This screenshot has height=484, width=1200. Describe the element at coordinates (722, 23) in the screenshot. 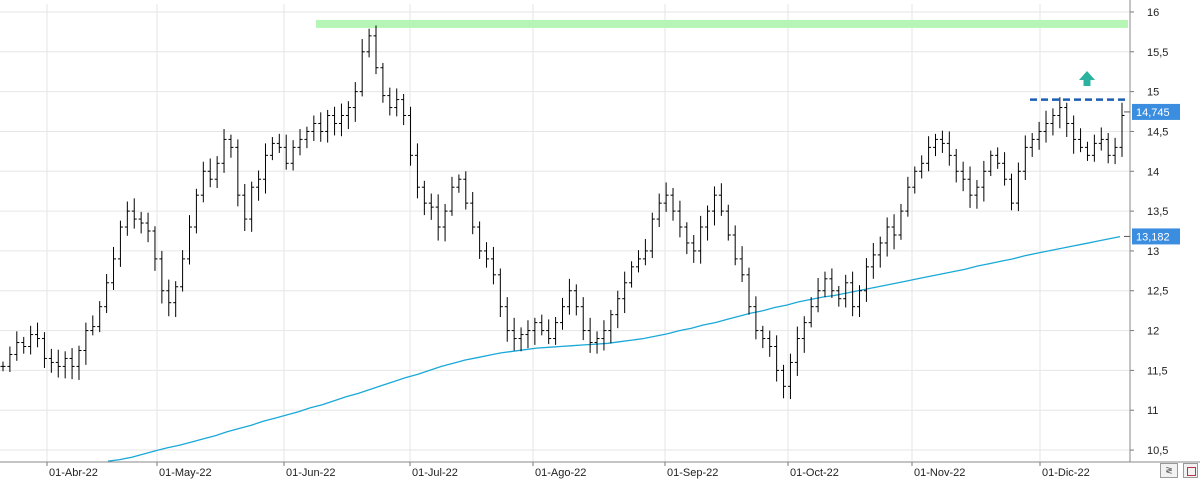

I see `resistance-band-rect` at that location.